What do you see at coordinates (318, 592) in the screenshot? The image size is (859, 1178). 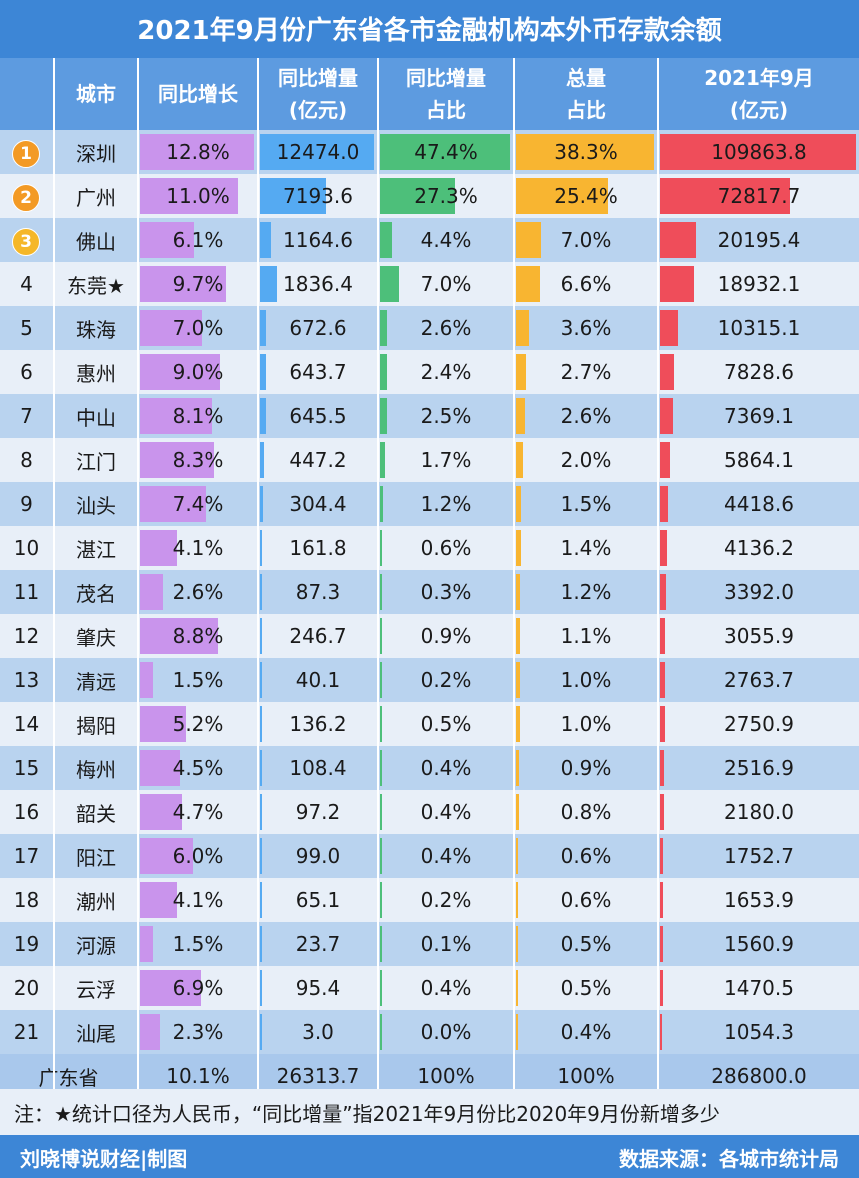 I see `increase-value: 87.3` at bounding box center [318, 592].